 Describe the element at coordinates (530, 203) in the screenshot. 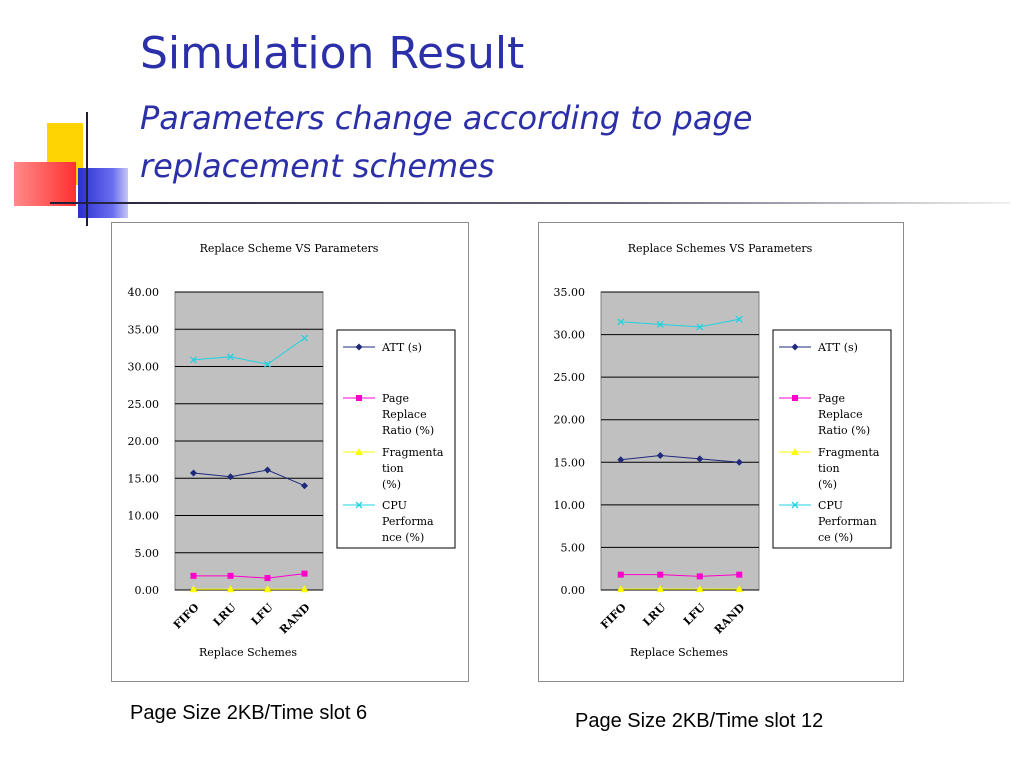

I see `decor-horizontal-line` at that location.